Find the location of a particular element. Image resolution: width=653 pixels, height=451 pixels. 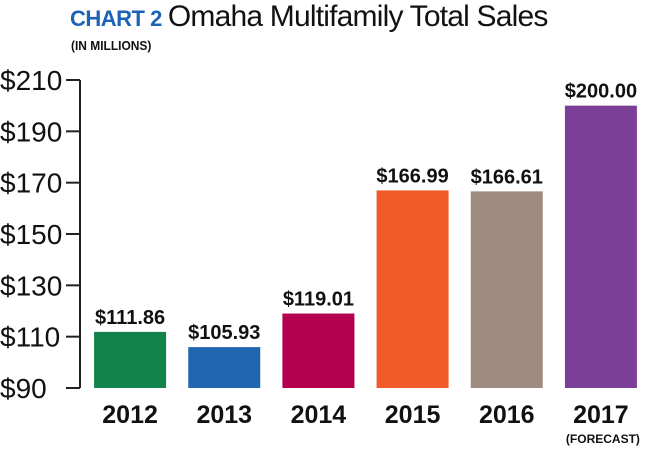

bar-value-label: $105.93 is located at coordinates (224, 333).